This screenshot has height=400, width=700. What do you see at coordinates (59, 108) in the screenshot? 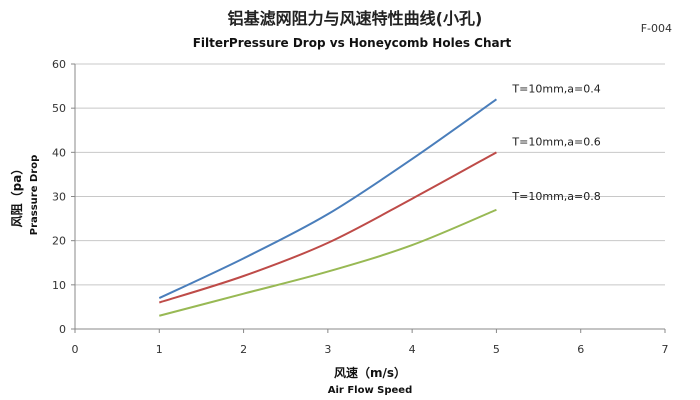
I see `y-tick-label: 50` at bounding box center [59, 108].